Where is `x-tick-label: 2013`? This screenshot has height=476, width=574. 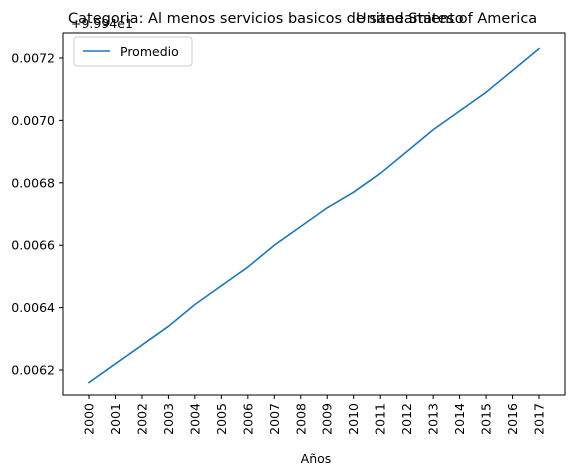 x-tick-label: 2013 is located at coordinates (433, 419).